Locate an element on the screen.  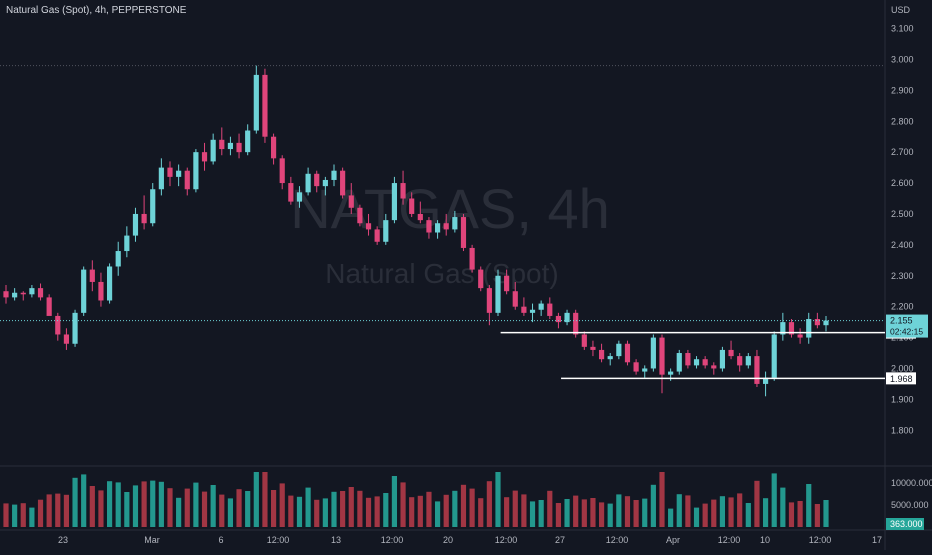
current-price-tag is located at coordinates (907, 326).